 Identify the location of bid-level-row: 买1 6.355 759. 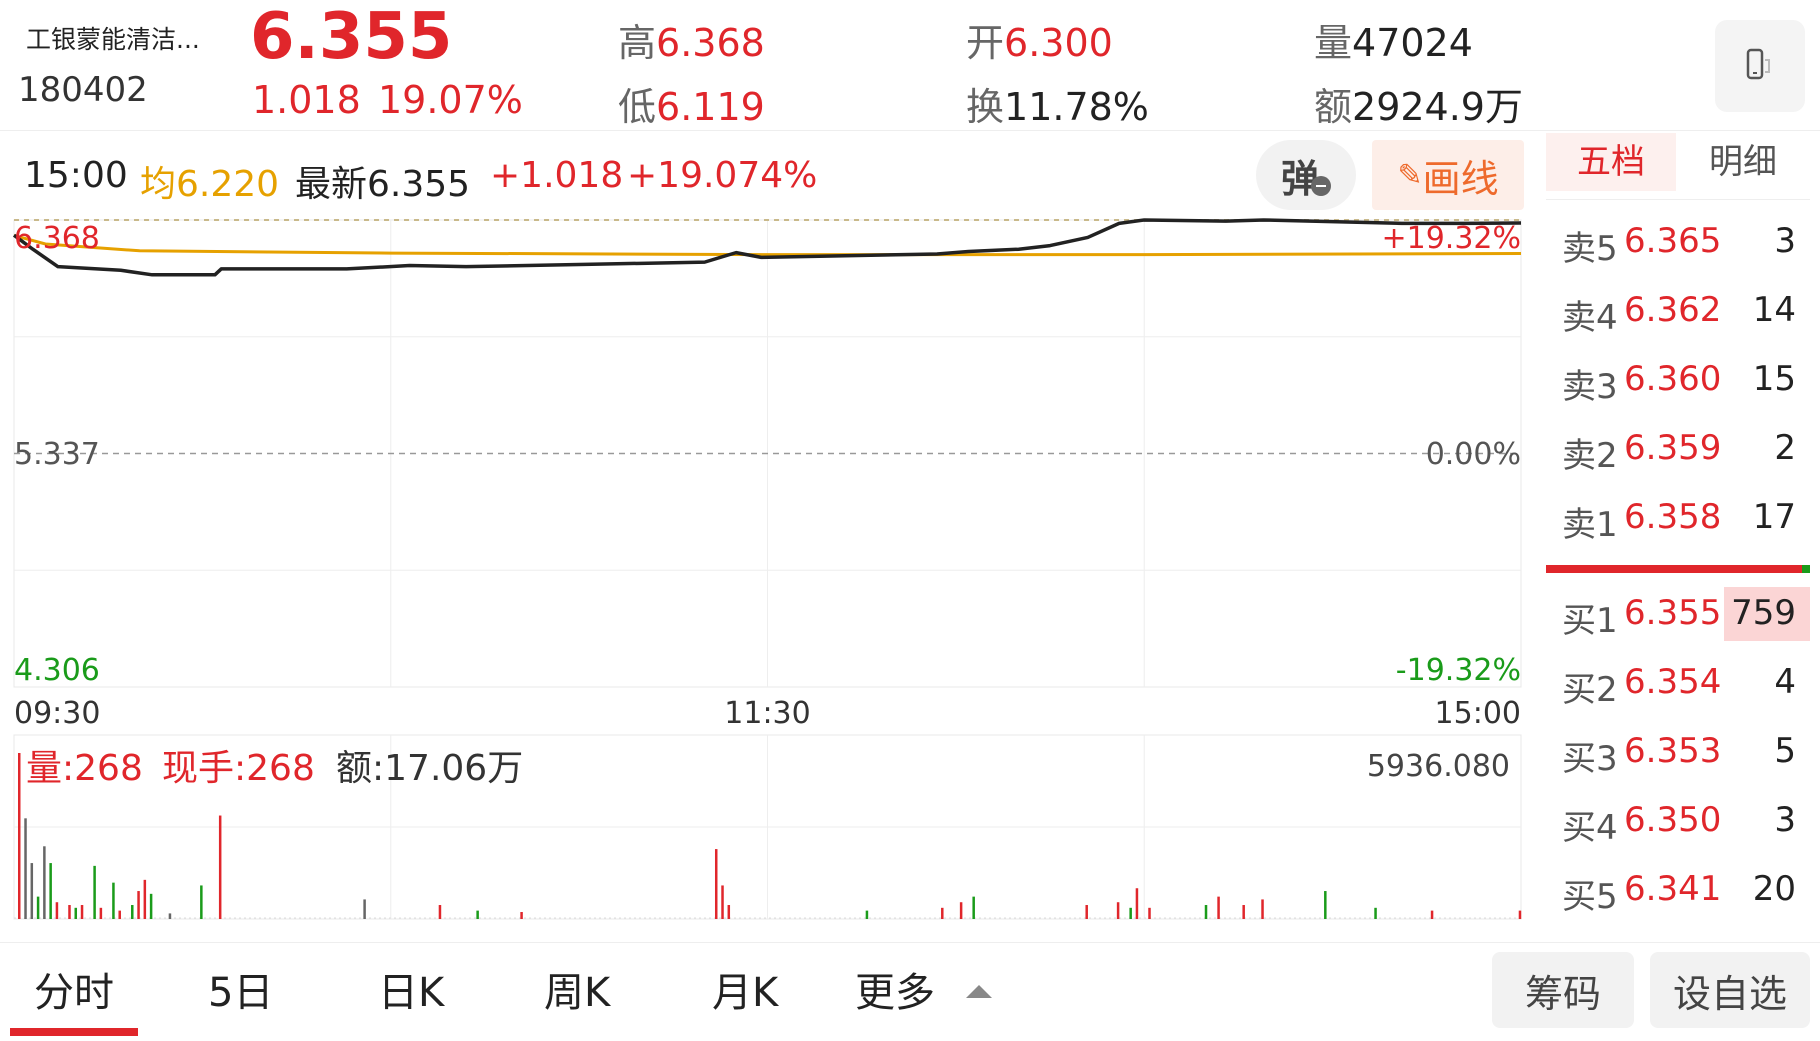
(1678, 613).